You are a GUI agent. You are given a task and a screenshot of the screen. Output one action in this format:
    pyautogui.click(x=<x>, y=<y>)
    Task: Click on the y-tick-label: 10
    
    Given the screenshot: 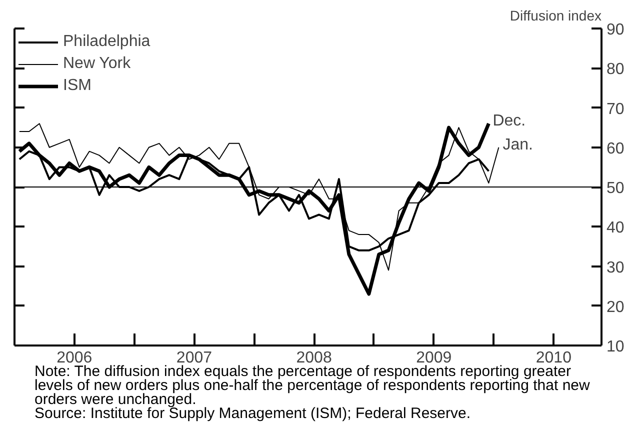 What is the action you would take?
    pyautogui.click(x=615, y=347)
    